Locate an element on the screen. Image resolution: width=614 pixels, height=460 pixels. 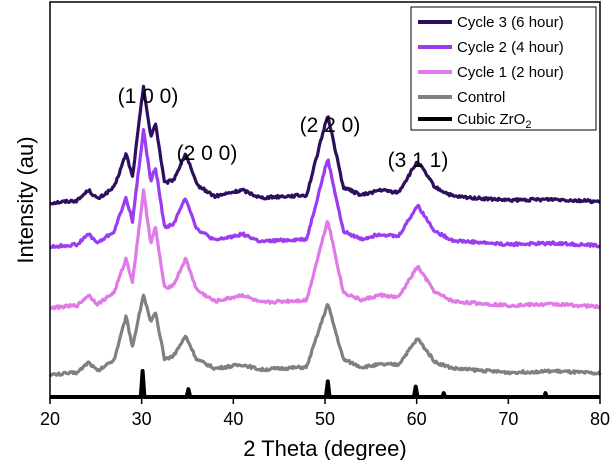
x-tick-label-80: 80 is located at coordinates (600, 419).